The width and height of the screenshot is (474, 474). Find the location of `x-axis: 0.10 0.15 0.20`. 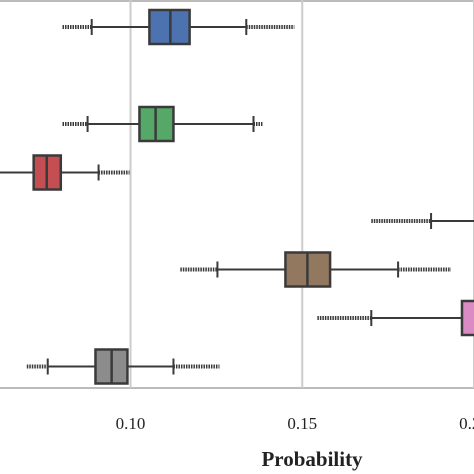

x-axis: 0.10 0.15 0.20 is located at coordinates (295, 423).